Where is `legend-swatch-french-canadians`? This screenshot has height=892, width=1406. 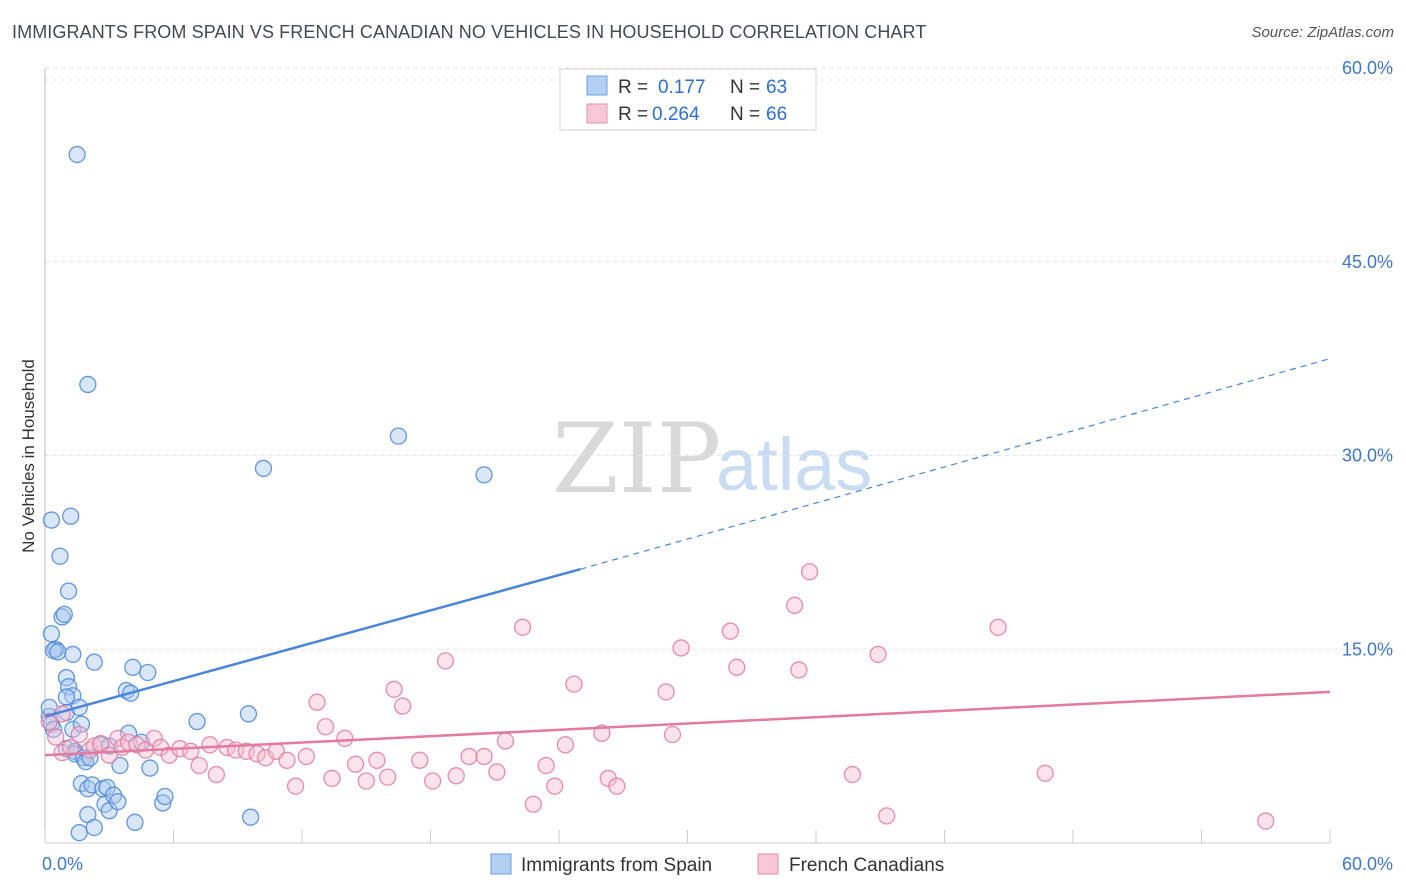 legend-swatch-french-canadians is located at coordinates (597, 113).